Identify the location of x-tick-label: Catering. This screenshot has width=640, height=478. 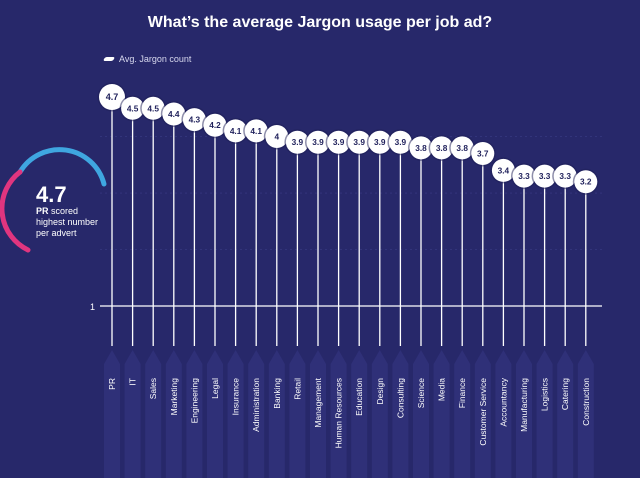
(565, 394).